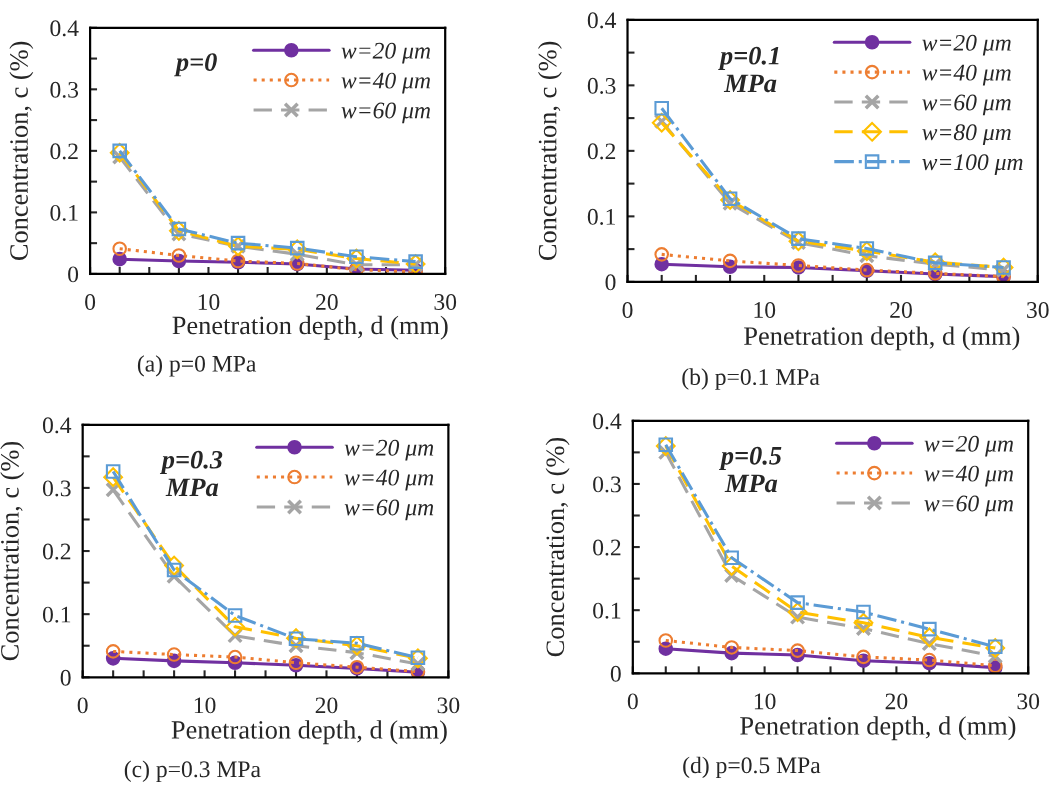  What do you see at coordinates (195, 65) in the screenshot?
I see `annotation: p=0` at bounding box center [195, 65].